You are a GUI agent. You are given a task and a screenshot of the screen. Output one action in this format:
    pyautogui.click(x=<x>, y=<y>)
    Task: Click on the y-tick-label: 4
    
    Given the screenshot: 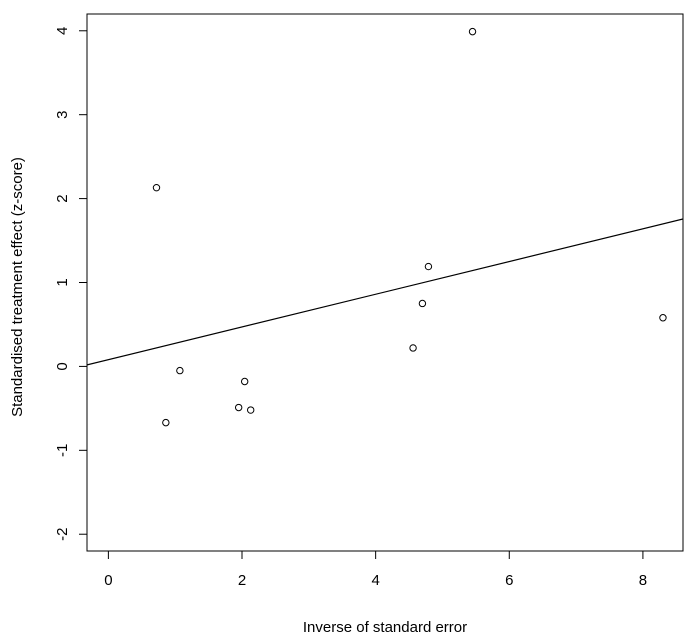 What is the action you would take?
    pyautogui.click(x=62, y=31)
    